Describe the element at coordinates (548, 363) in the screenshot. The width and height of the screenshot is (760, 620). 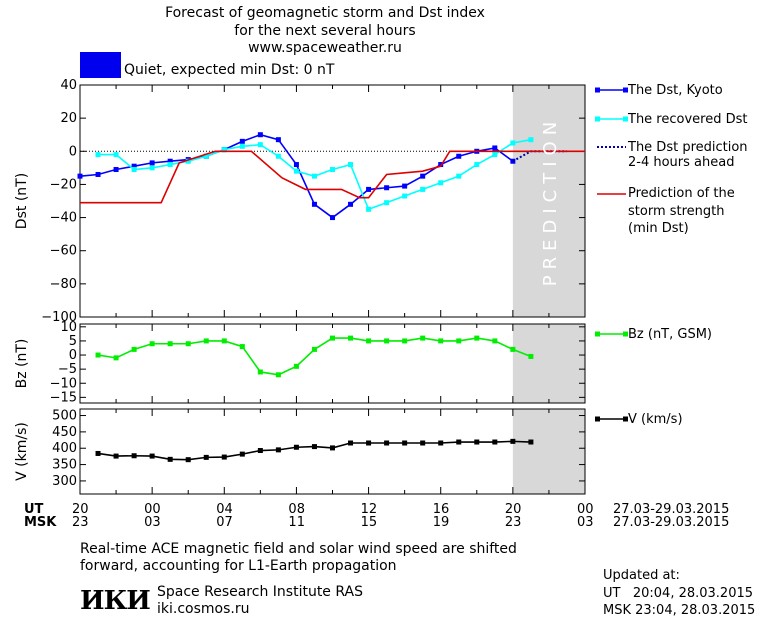
I see `bz-prediction-zone` at that location.